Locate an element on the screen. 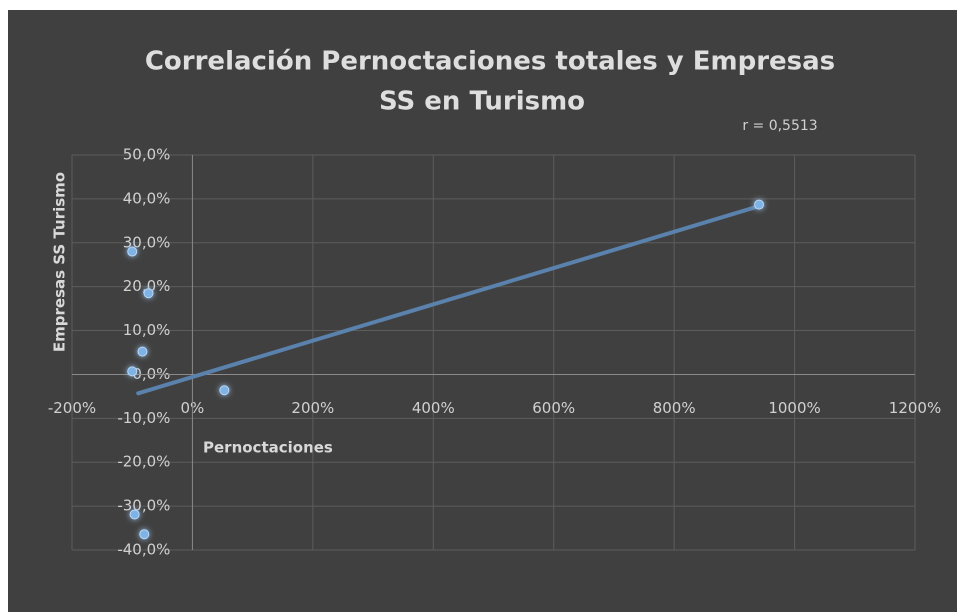  x-tick-label: 600% is located at coordinates (553, 408).